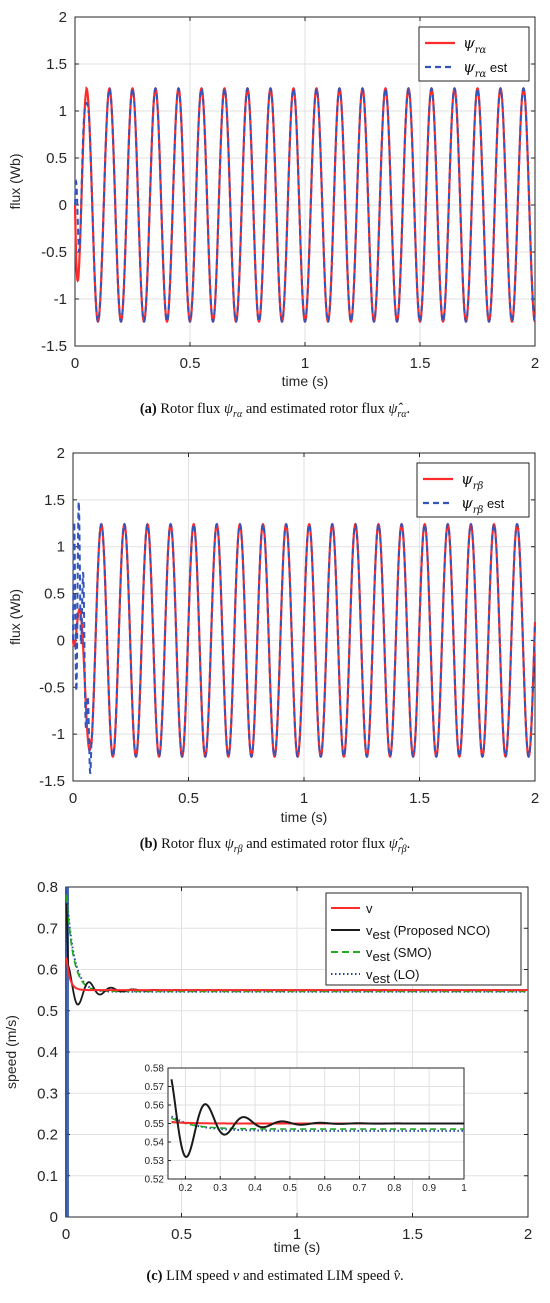 This screenshot has height=1303, width=550. I want to click on inset-series-SMO, so click(317, 1123).